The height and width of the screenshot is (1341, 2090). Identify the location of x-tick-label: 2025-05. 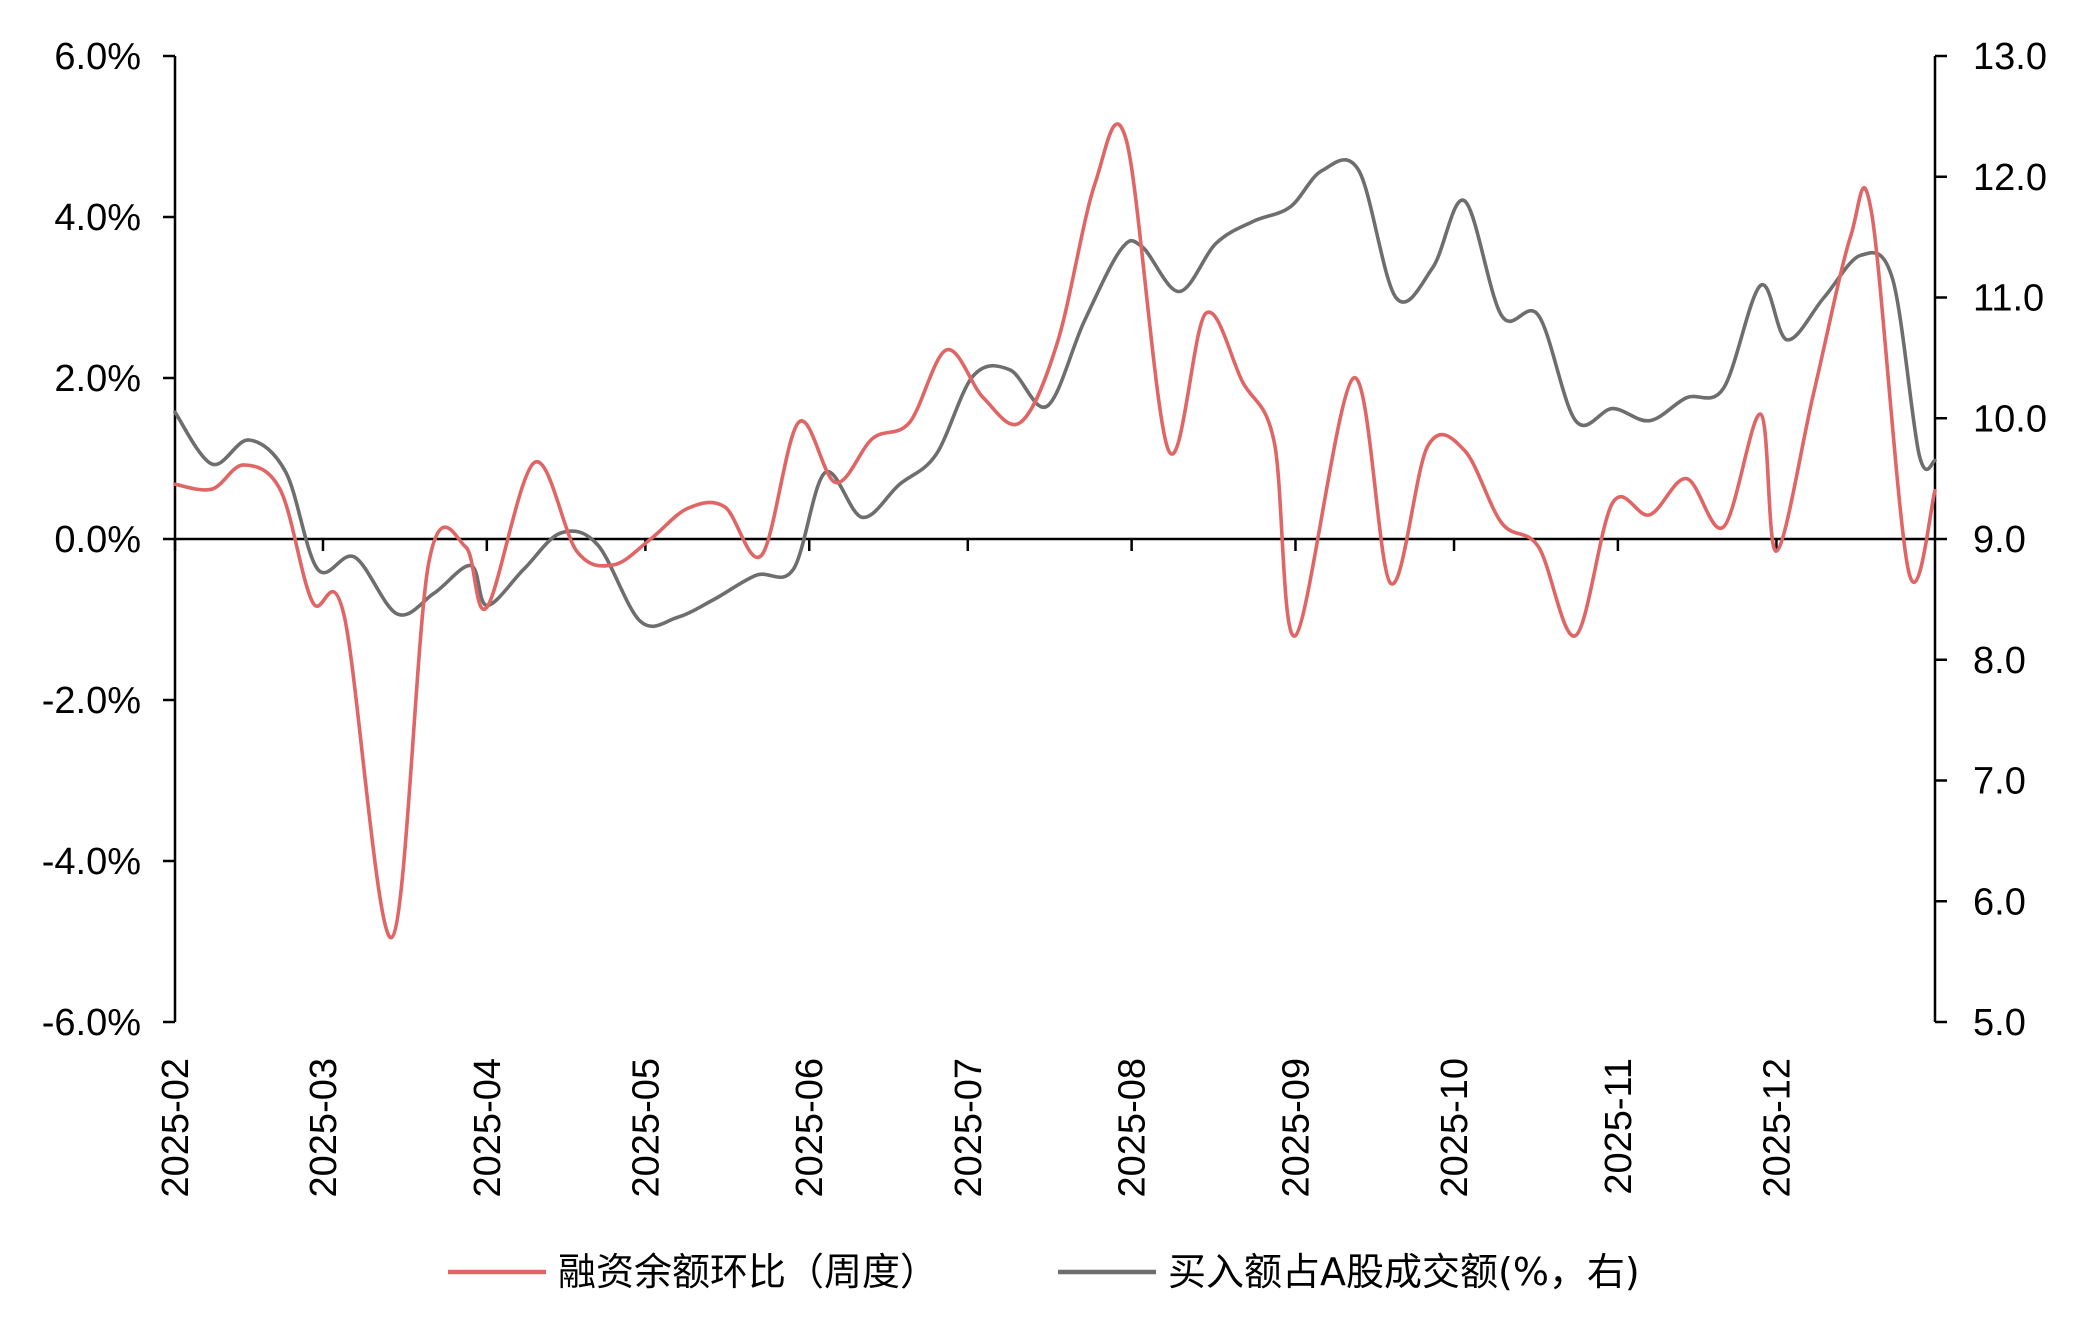
(646, 1127).